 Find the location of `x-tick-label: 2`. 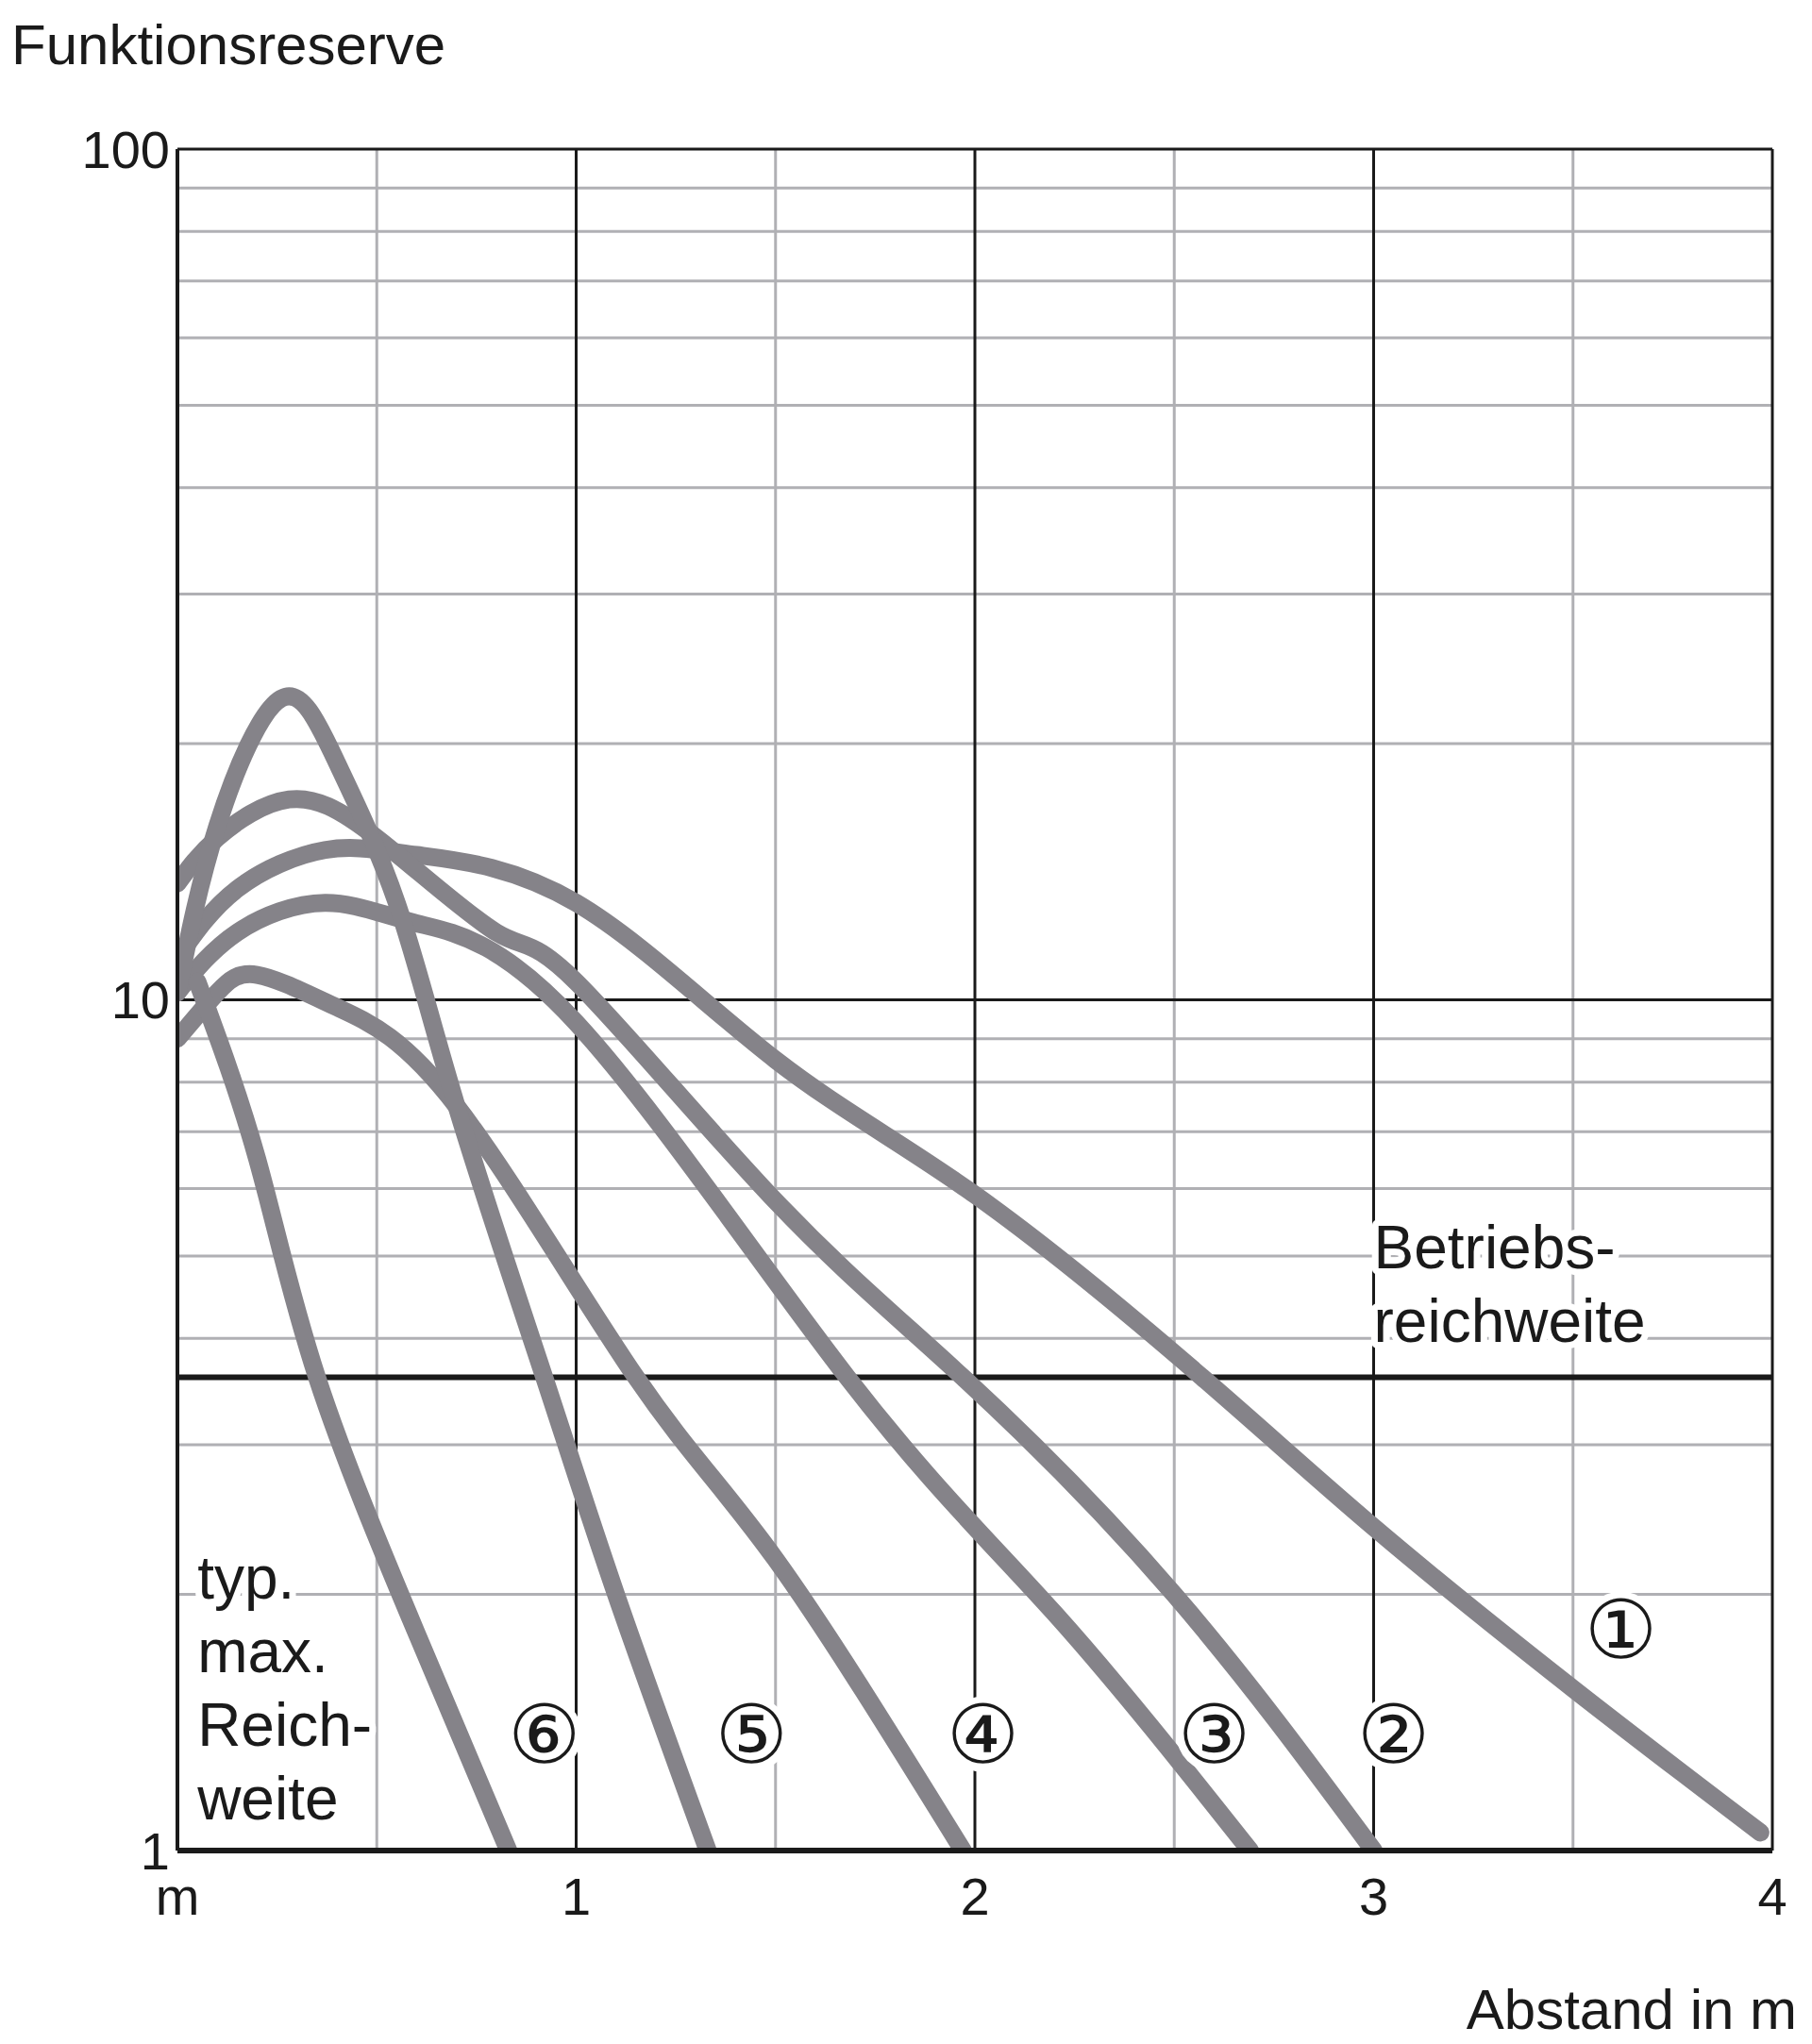

x-tick-label: 2 is located at coordinates (975, 1896).